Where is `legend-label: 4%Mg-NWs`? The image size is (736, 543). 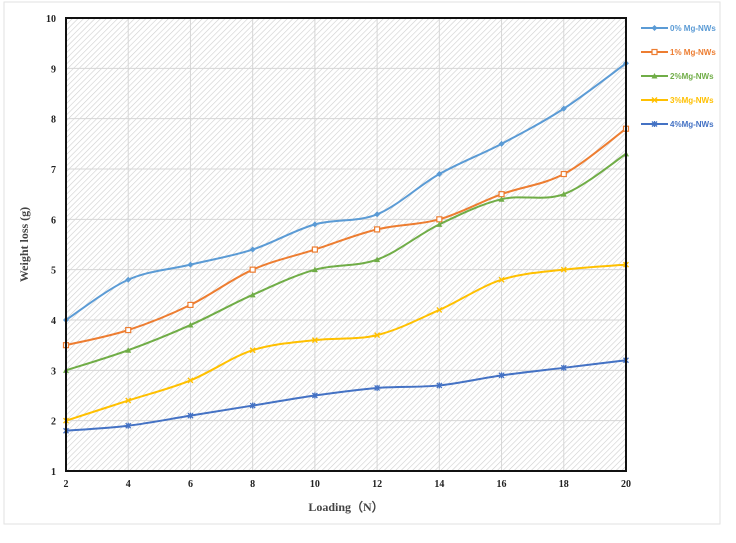
legend-label: 4%Mg-NWs is located at coordinates (692, 124).